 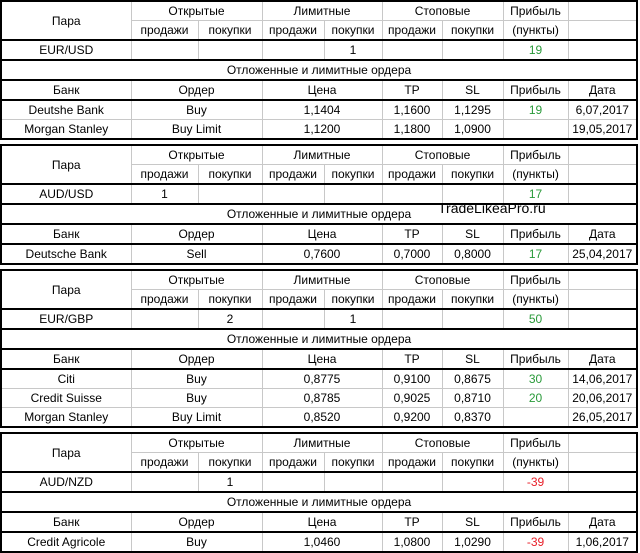 I want to click on open-header: Открытые, so click(x=196, y=10).